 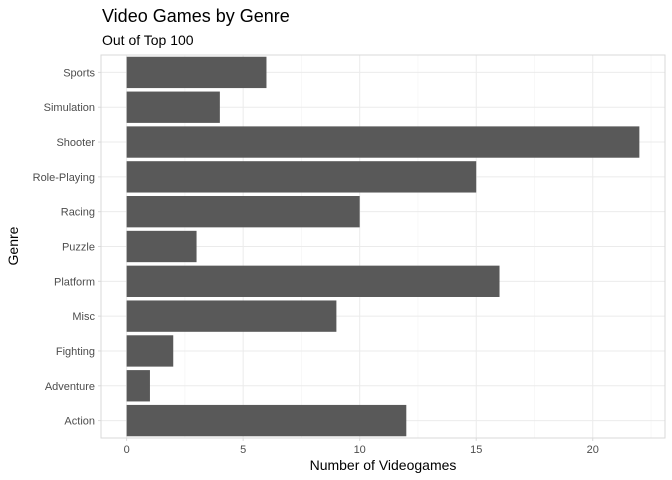 I want to click on bar-racing, so click(x=243, y=212).